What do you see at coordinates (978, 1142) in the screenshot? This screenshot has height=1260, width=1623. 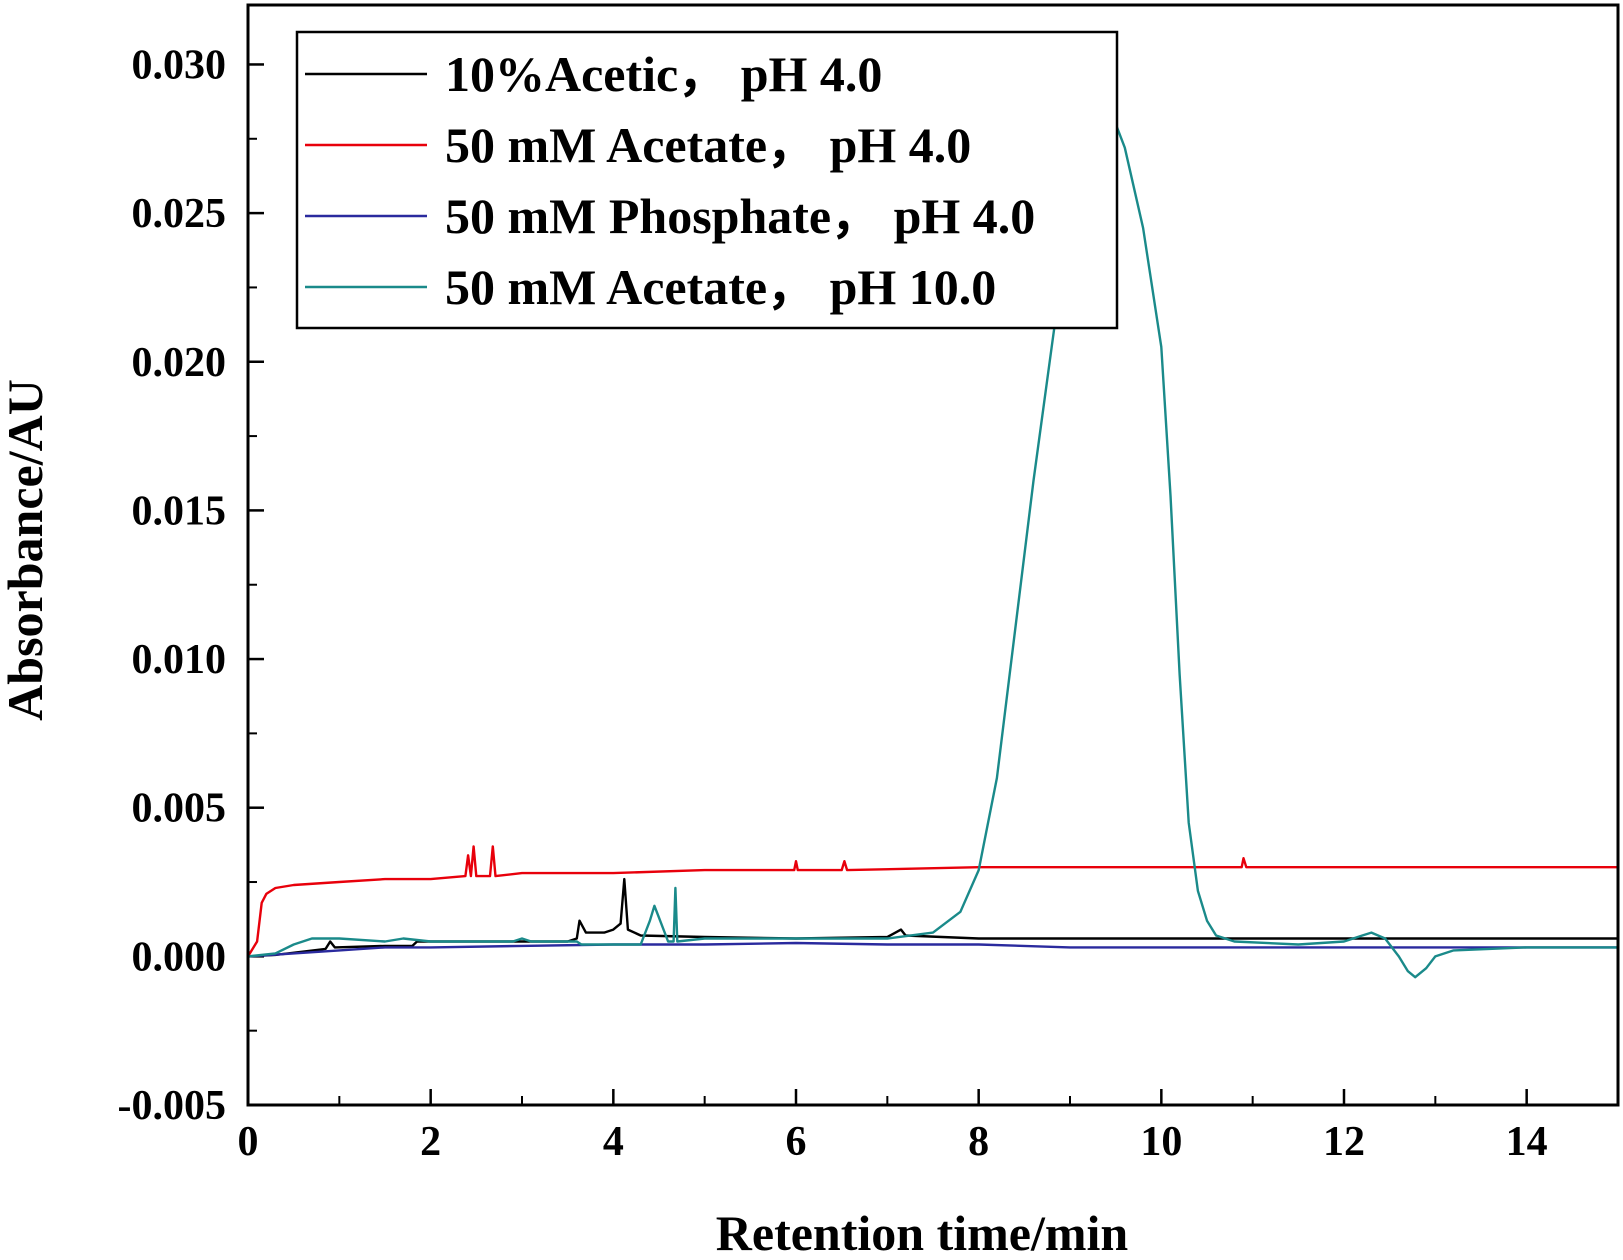 I see `x-tick-label: 8` at bounding box center [978, 1142].